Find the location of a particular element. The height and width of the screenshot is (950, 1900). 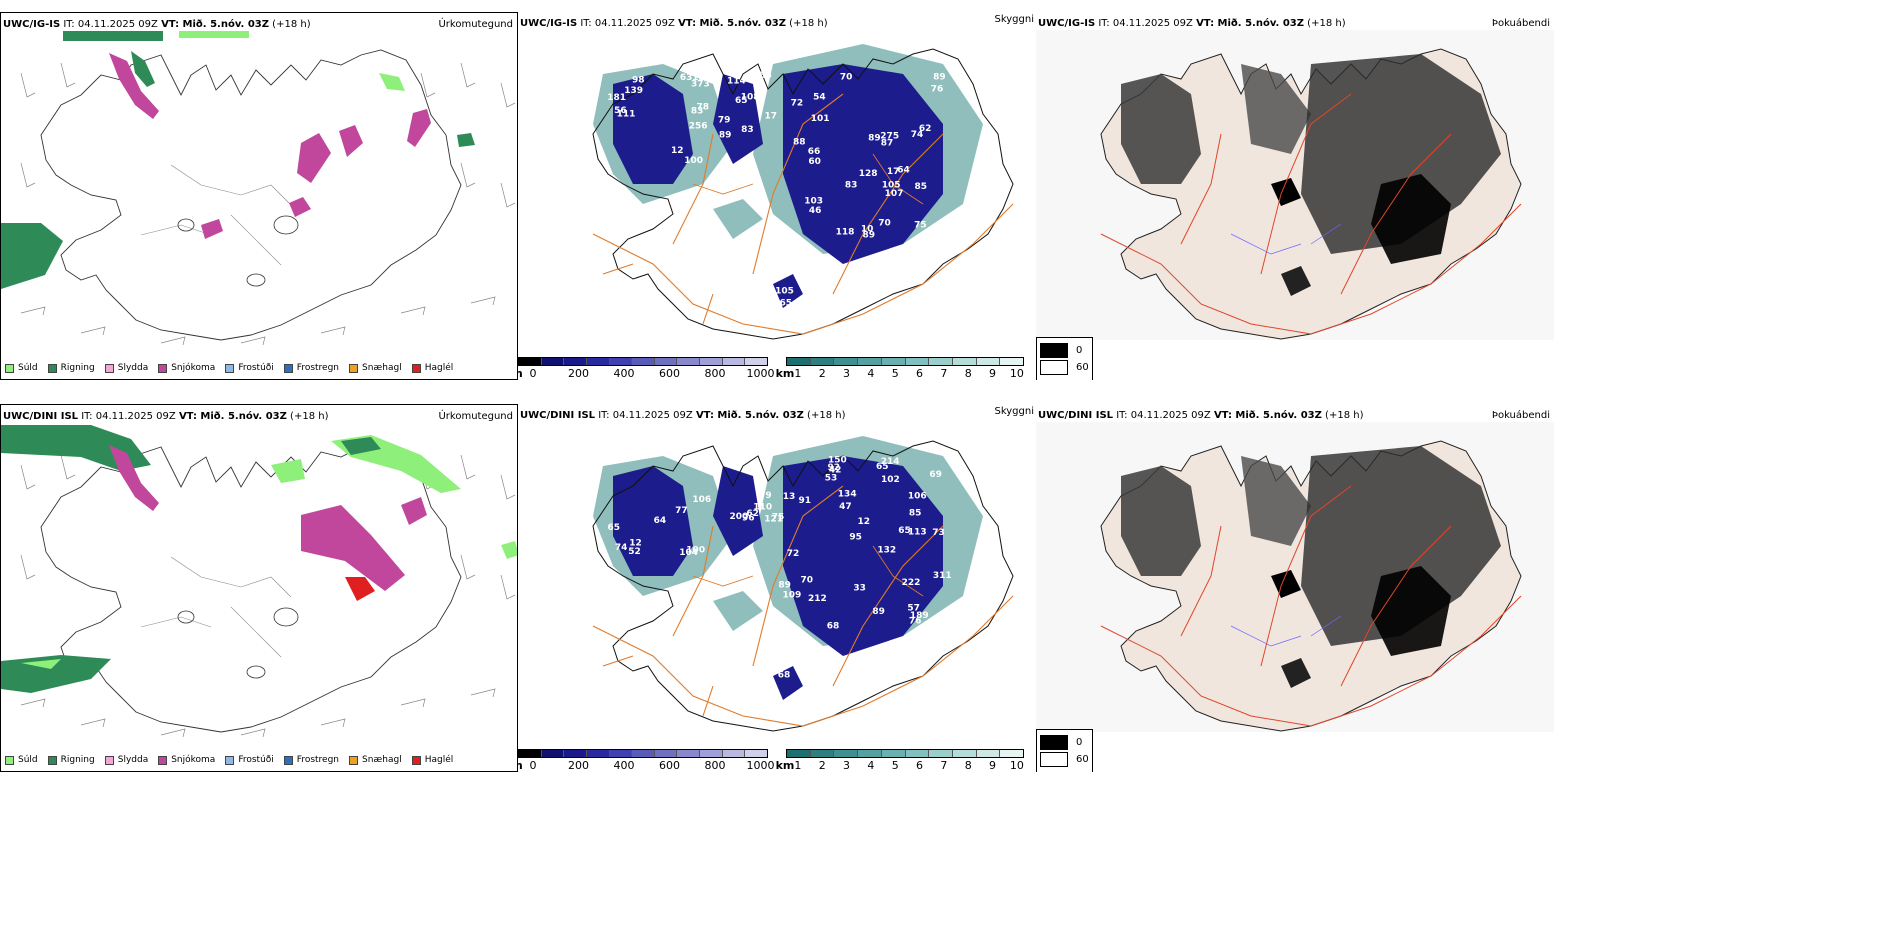

ceiling-value-label: 74 is located at coordinates (621, 548).